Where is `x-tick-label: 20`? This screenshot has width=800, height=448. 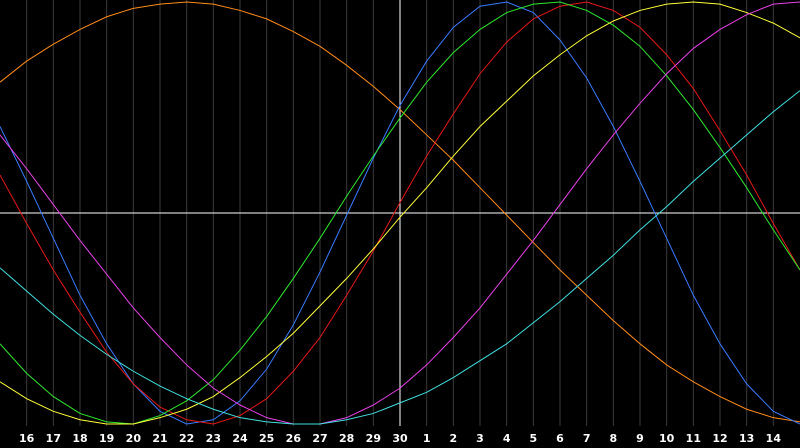 x-tick-label: 20 is located at coordinates (134, 438).